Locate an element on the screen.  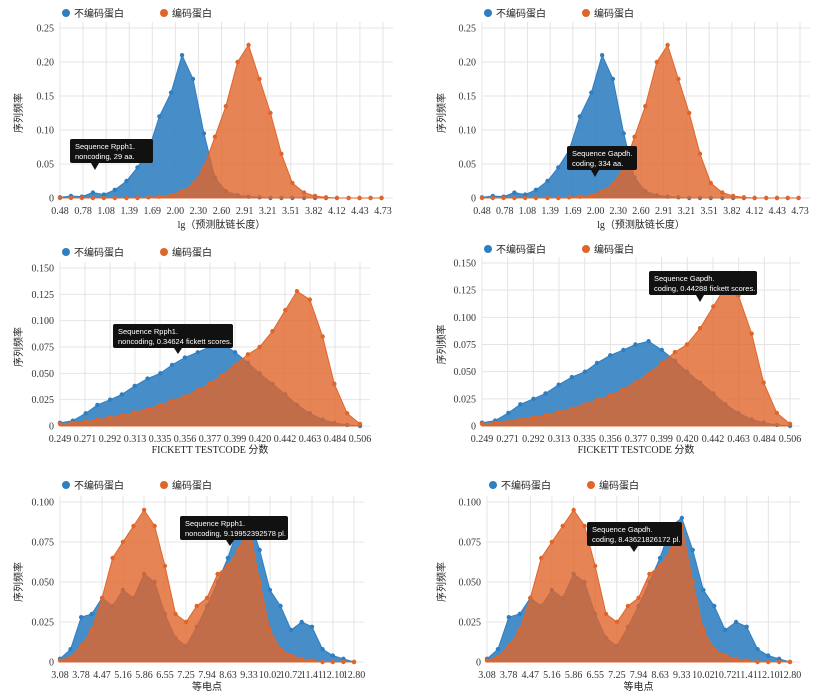
x-tick-label: 0.356 is located at coordinates (185, 439).